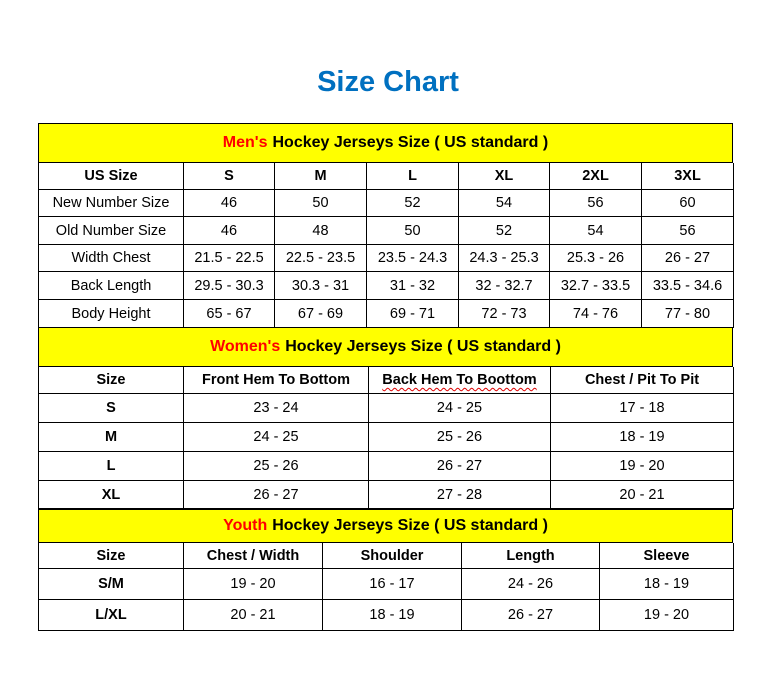 This screenshot has height=692, width=776. I want to click on cell-text: 50, so click(412, 230).